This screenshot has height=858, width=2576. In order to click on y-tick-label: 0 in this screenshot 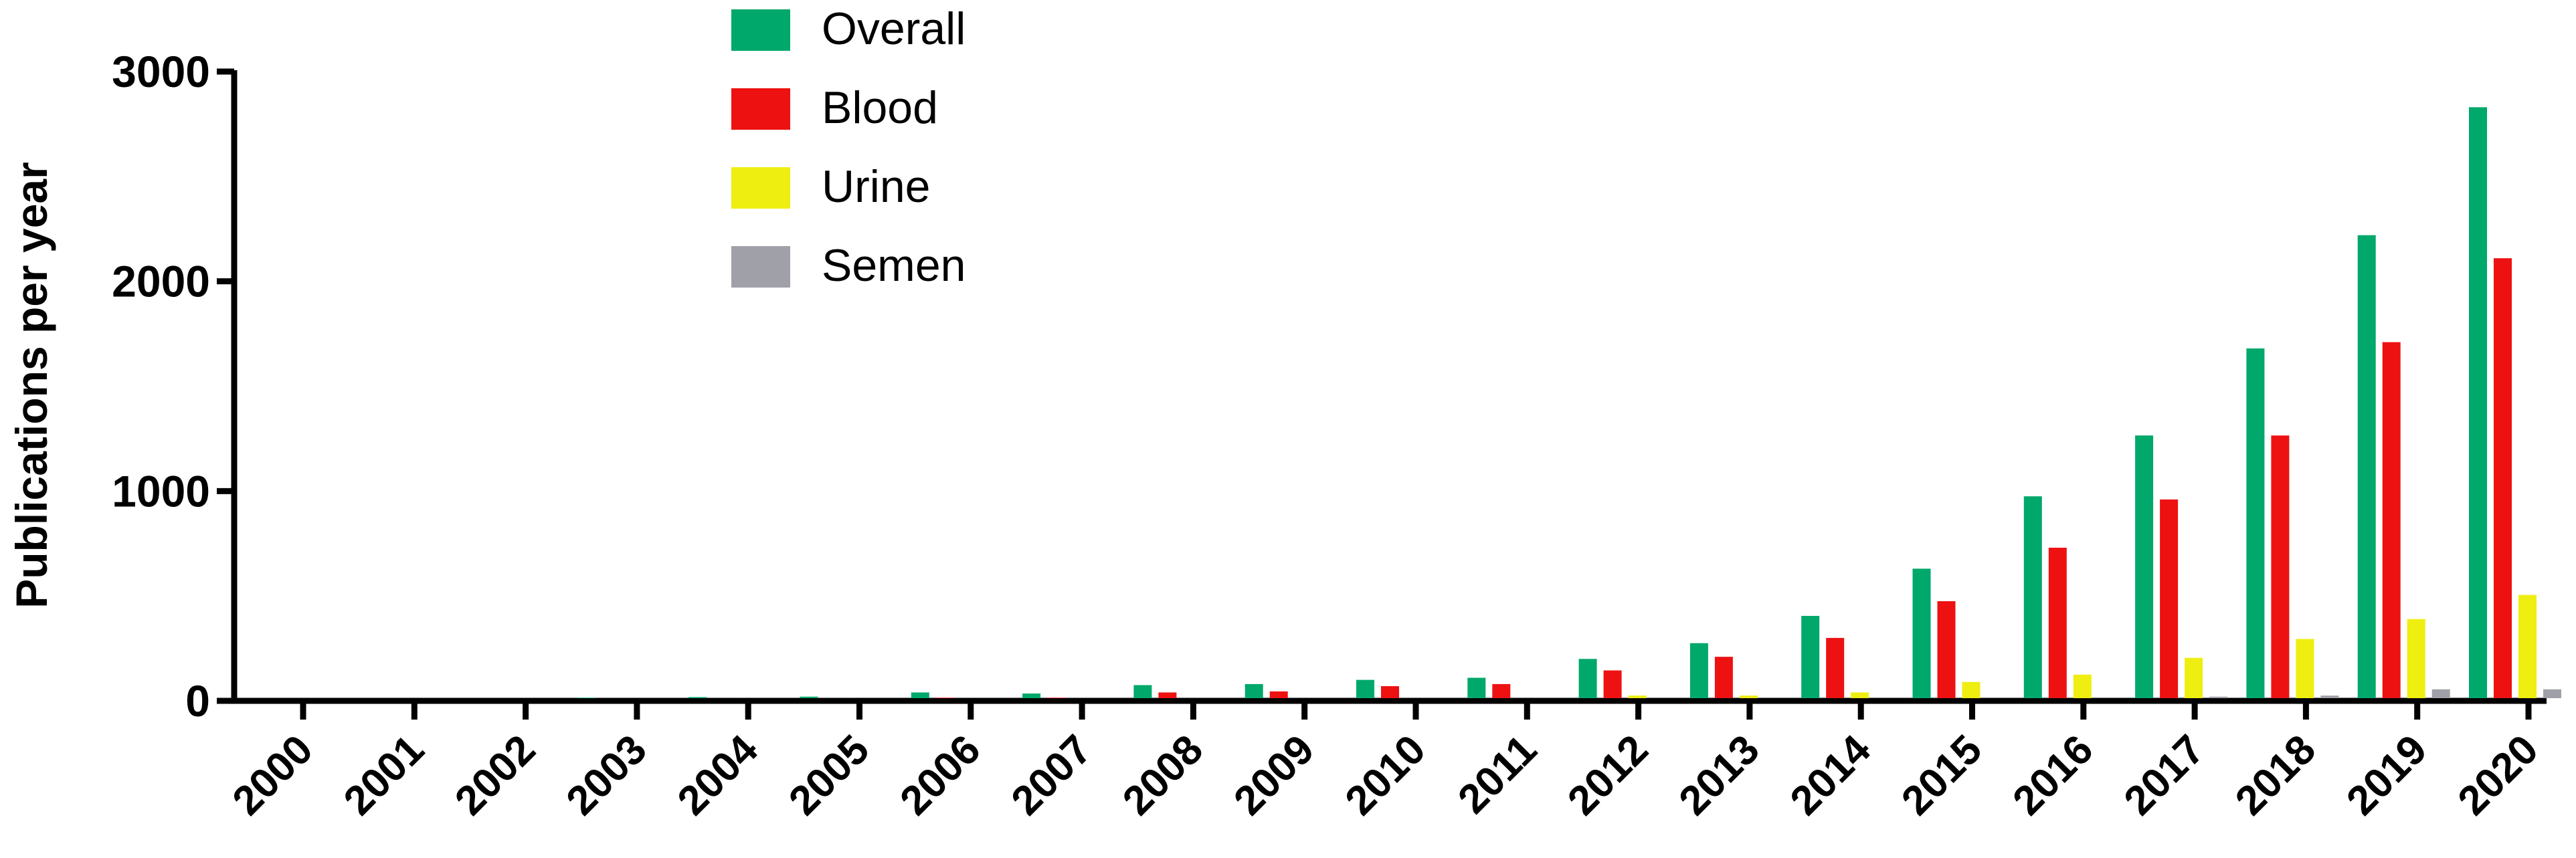, I will do `click(197, 701)`.